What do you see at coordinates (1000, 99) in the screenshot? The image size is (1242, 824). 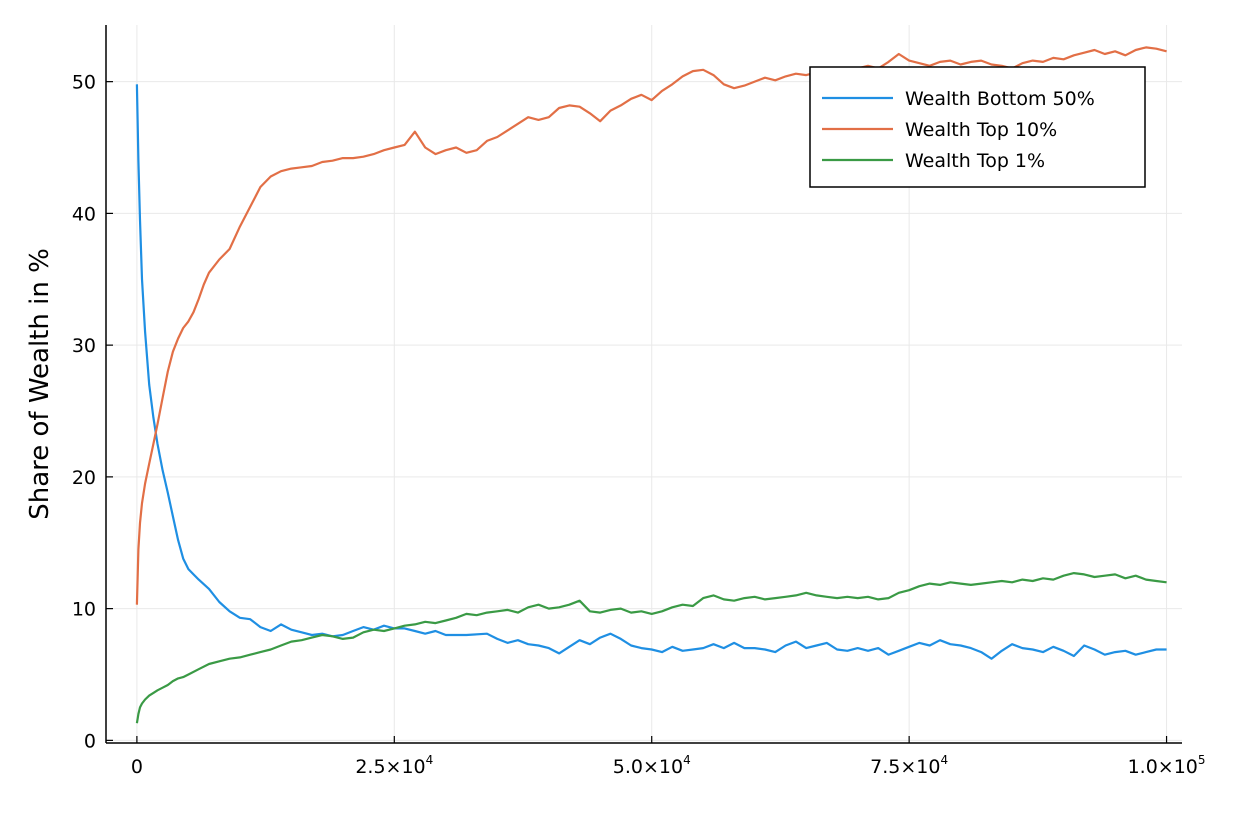 I see `legend-label-0: Wealth Bottom 50%` at bounding box center [1000, 99].